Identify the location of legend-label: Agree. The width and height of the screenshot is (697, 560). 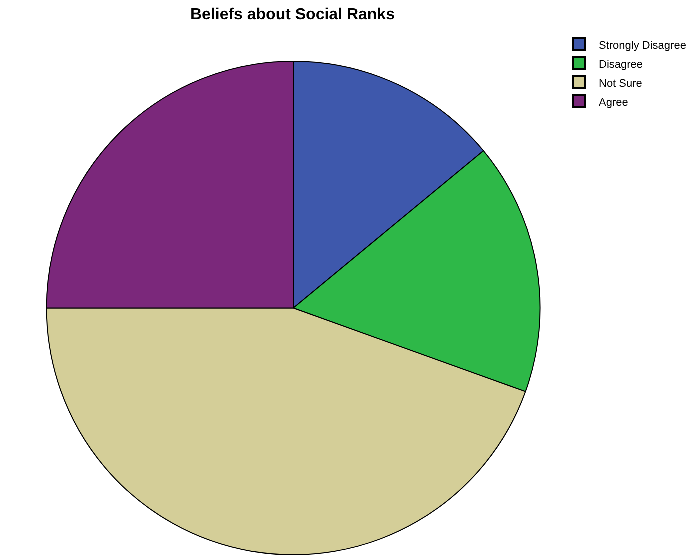
(613, 102).